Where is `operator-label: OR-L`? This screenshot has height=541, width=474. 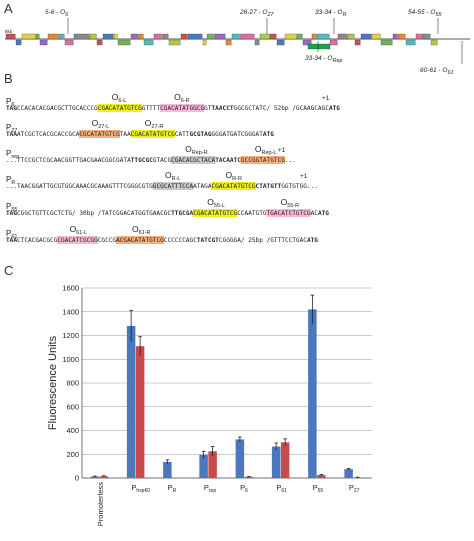 operator-label: OR-L is located at coordinates (173, 176).